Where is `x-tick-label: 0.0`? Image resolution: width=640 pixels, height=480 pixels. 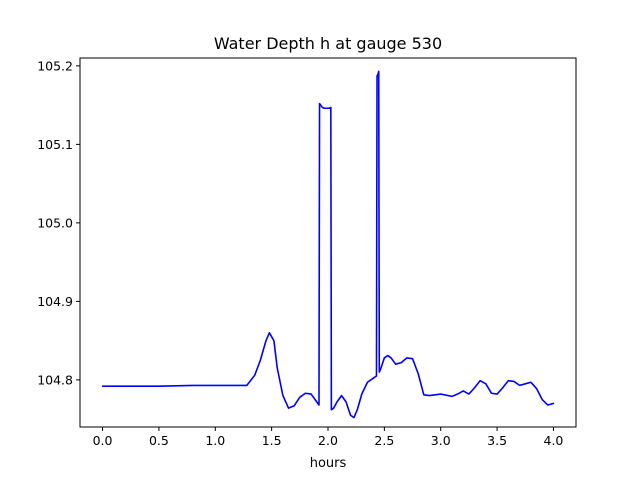 x-tick-label: 0.0 is located at coordinates (103, 440).